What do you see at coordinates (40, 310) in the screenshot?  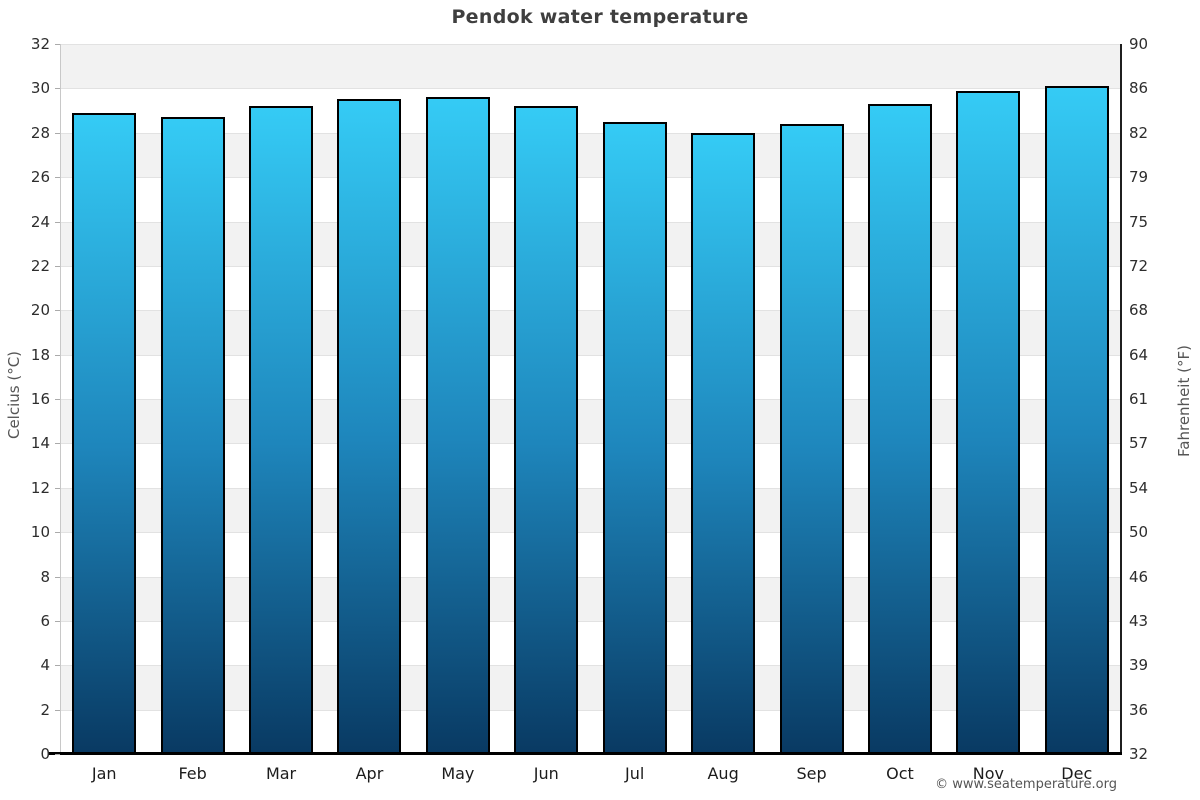 I see `y-tick-label-celsius: 20` at bounding box center [40, 310].